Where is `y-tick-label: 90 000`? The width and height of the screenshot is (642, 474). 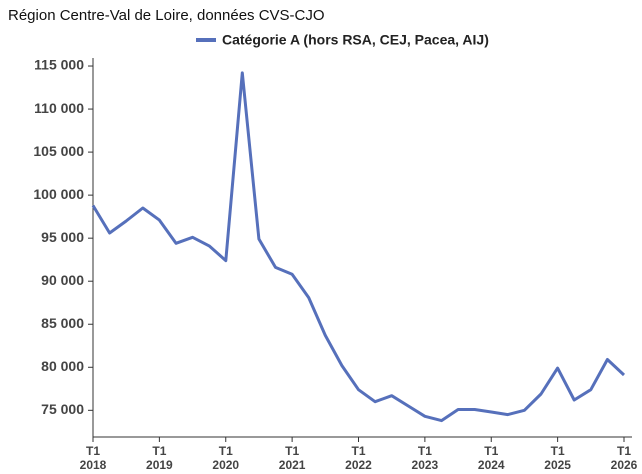 y-tick-label: 90 000 is located at coordinates (62, 280).